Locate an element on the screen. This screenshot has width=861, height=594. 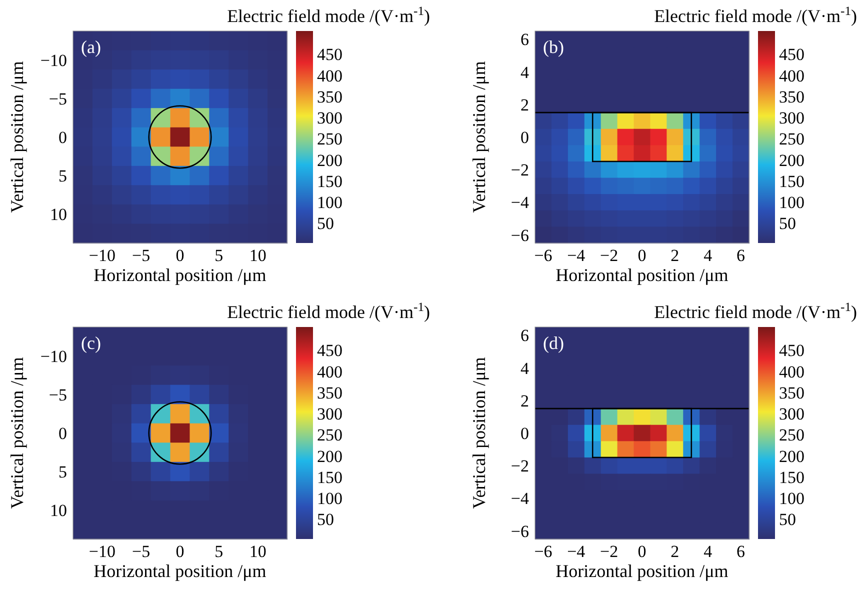
annotation: (a) is located at coordinates (91, 47).